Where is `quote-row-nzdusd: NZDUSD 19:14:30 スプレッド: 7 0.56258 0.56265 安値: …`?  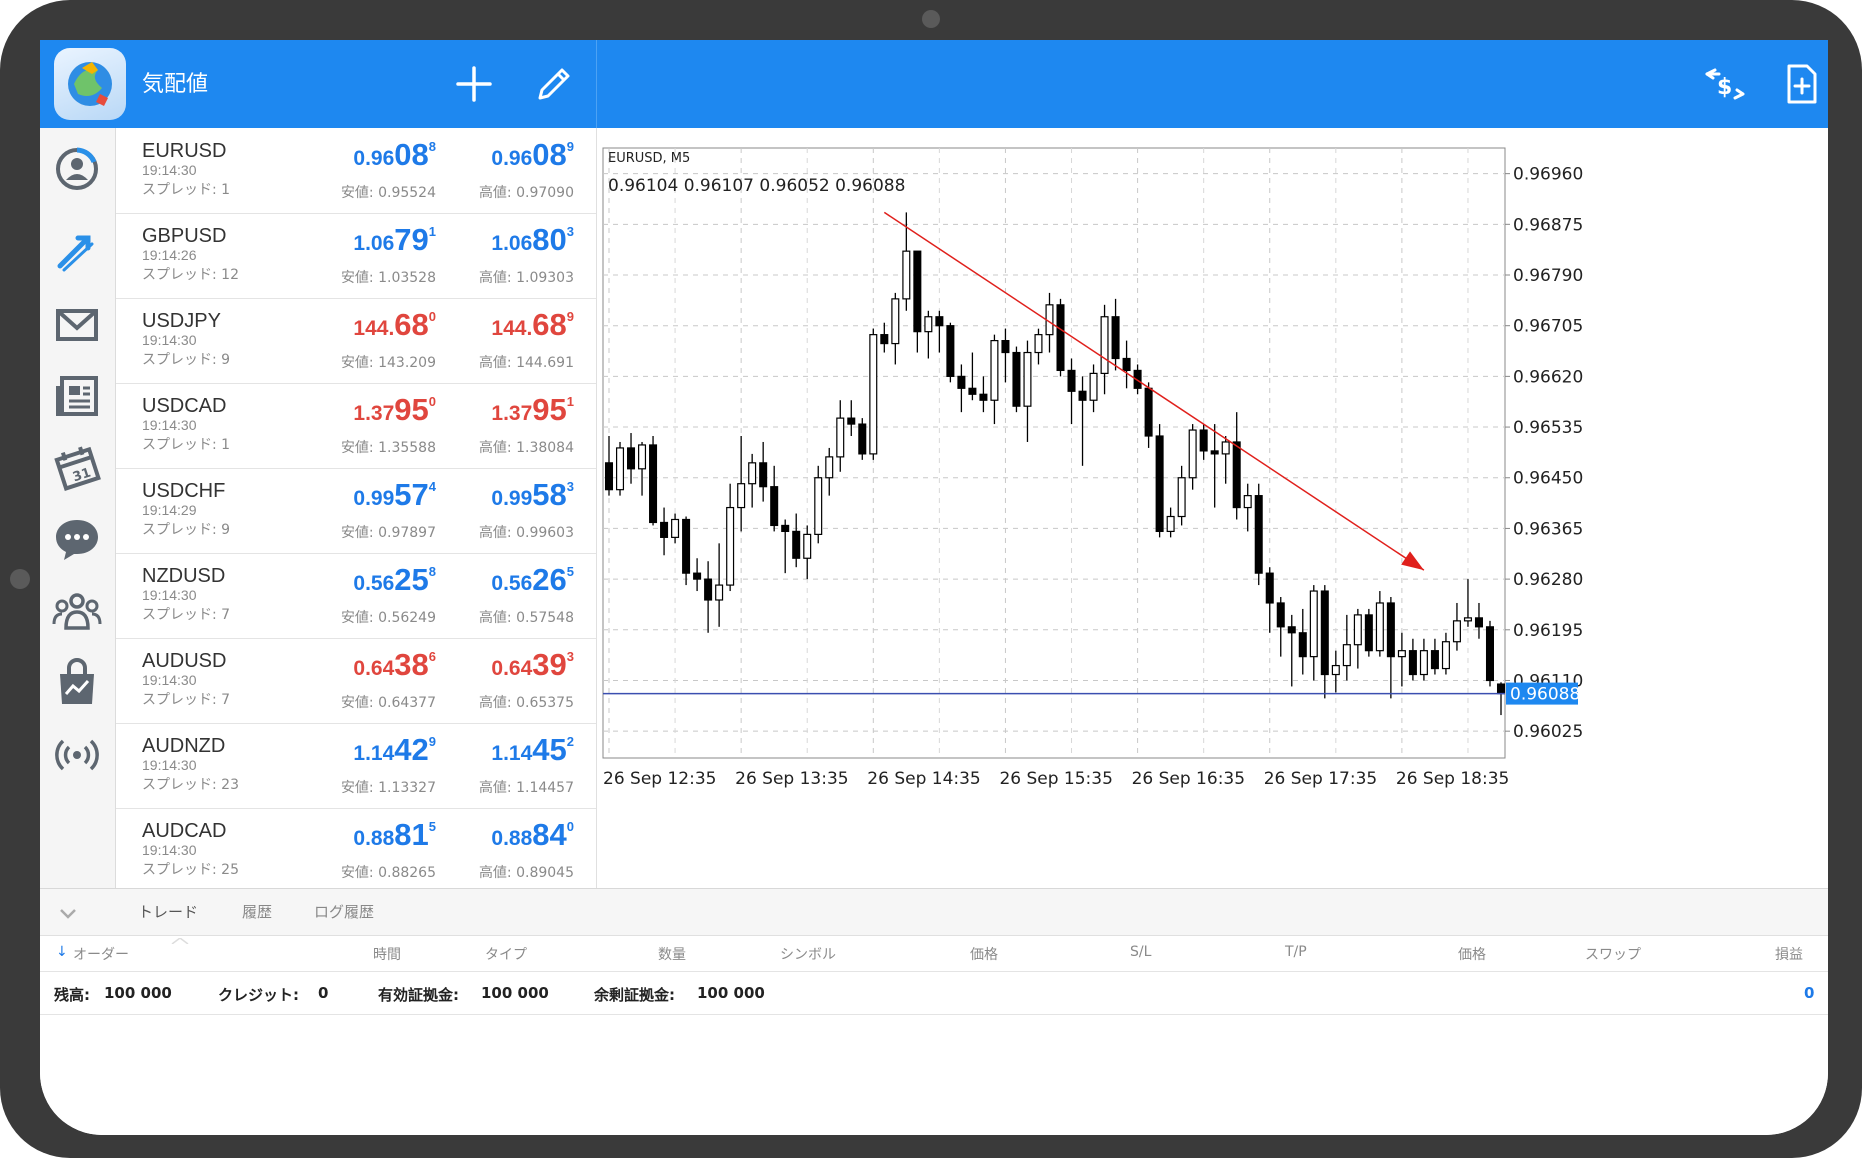 quote-row-nzdusd: NZDUSD 19:14:30 スプレッド: 7 0.56258 0.56265 安値: … is located at coordinates (356, 596).